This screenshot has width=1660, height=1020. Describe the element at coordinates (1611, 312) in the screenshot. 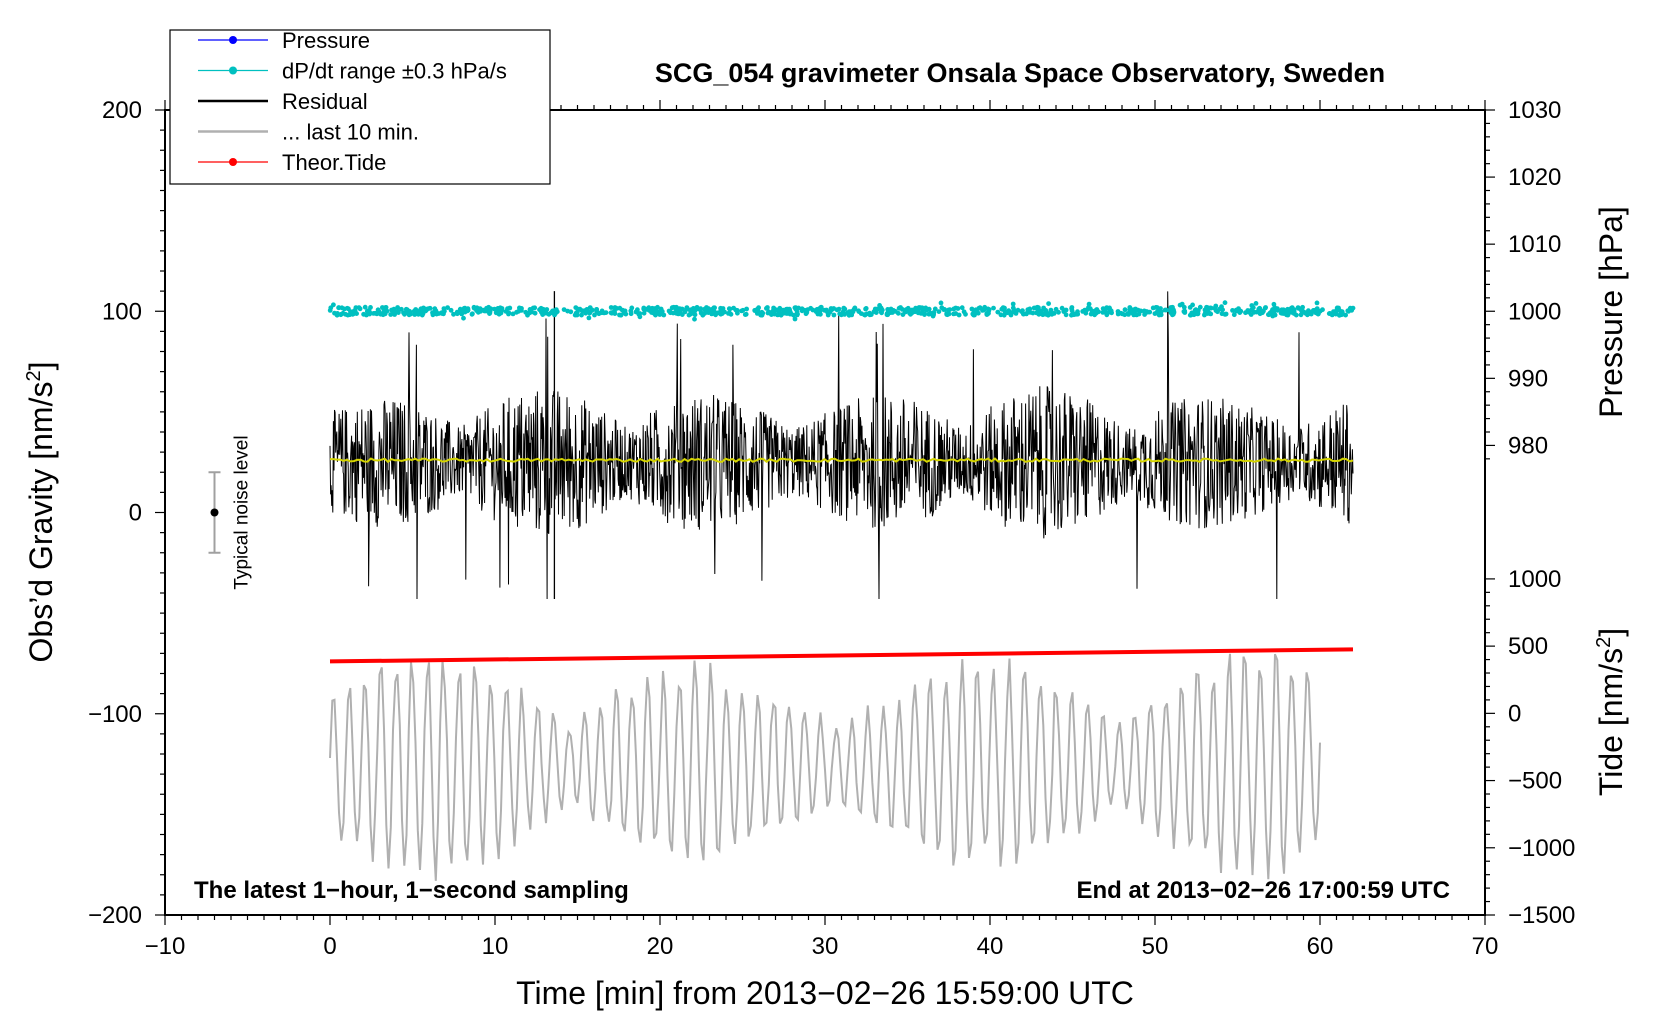

I see `pressure-axis-title: Pressure [hPa]` at that location.